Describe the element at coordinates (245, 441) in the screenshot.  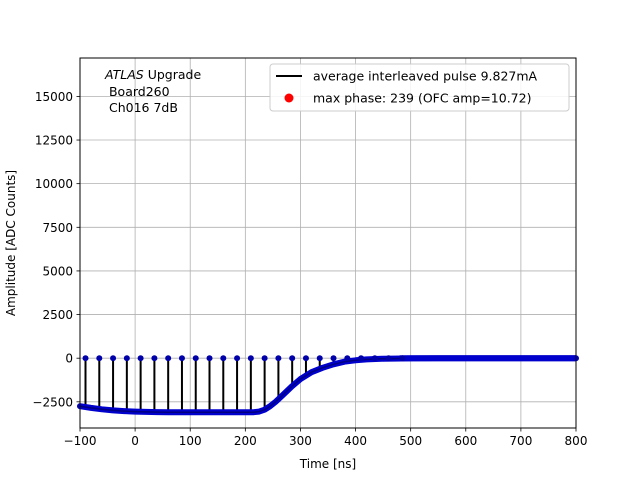
I see `x-tick-label: 200` at that location.